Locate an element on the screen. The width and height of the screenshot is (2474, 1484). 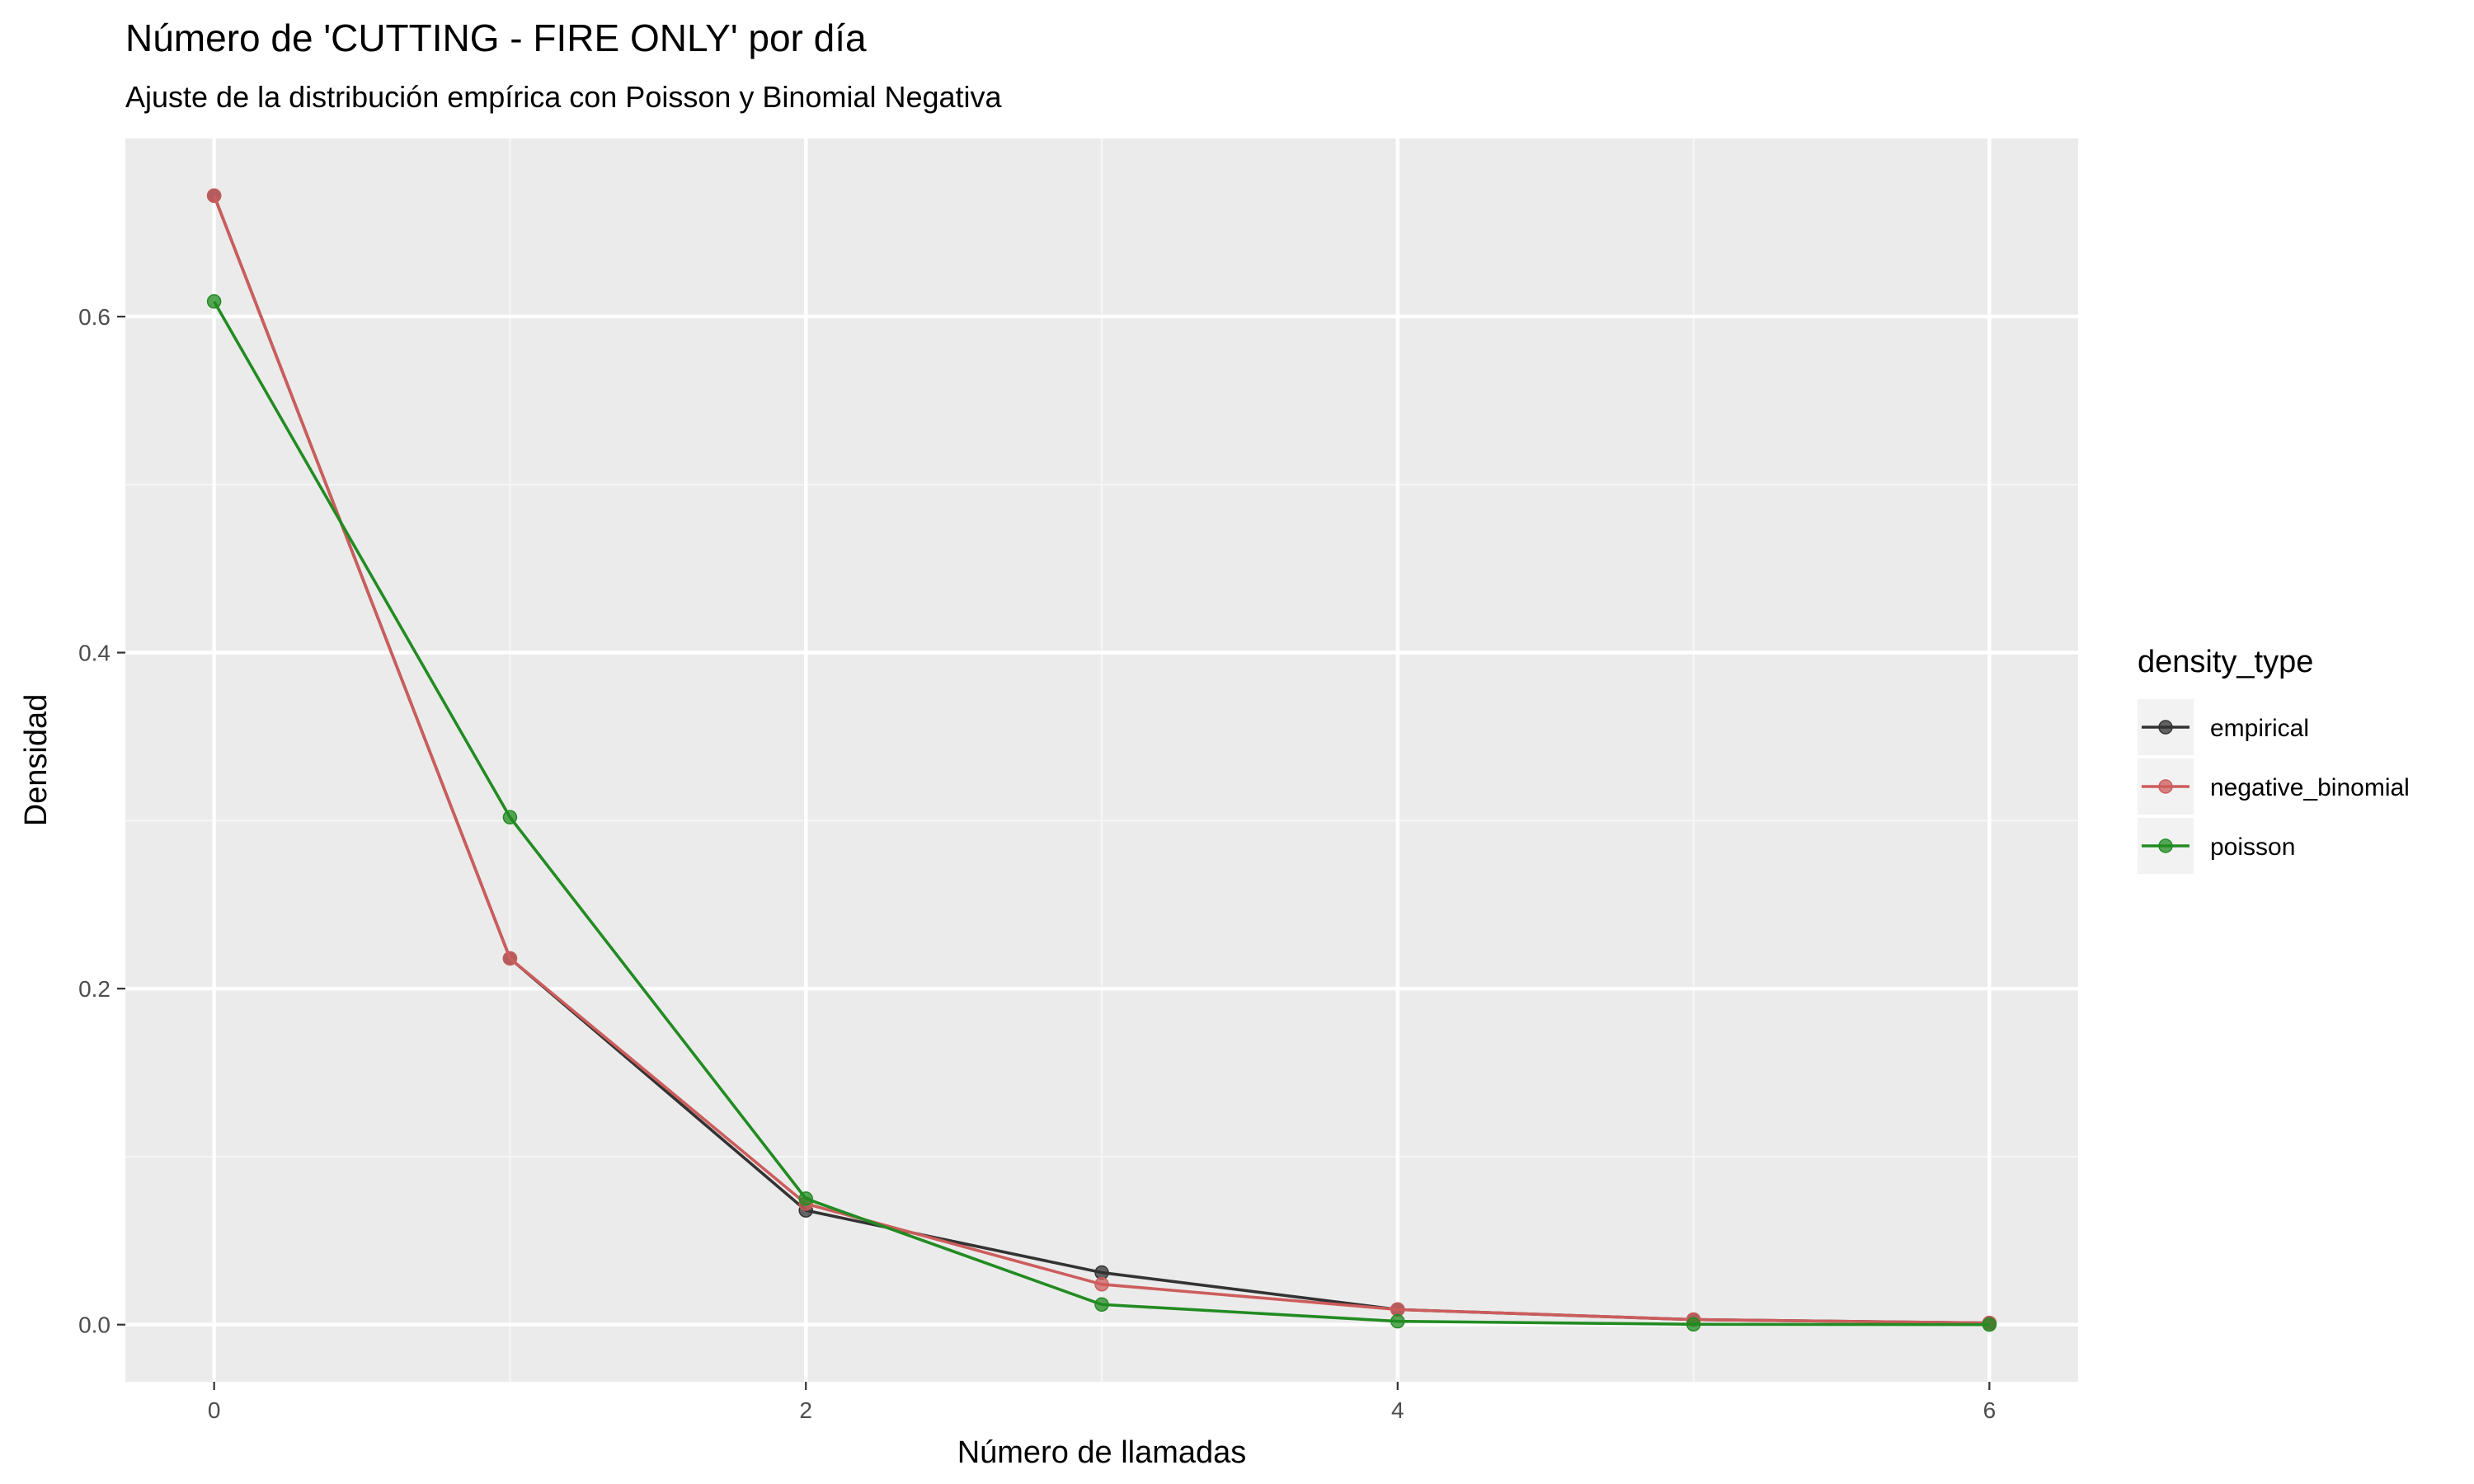
legend-label-empirical: empirical is located at coordinates (2259, 728).